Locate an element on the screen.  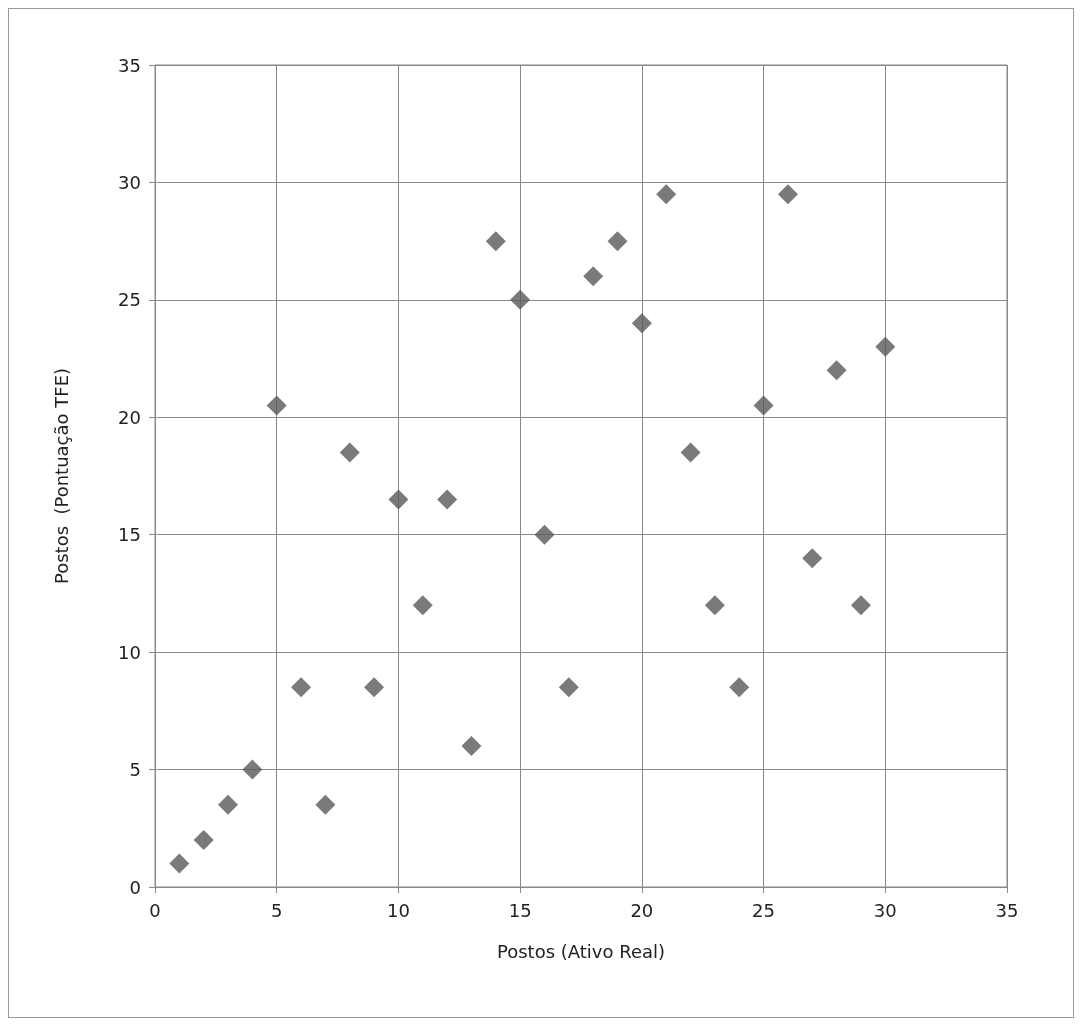
x-tick-label: 15 is located at coordinates (520, 910).